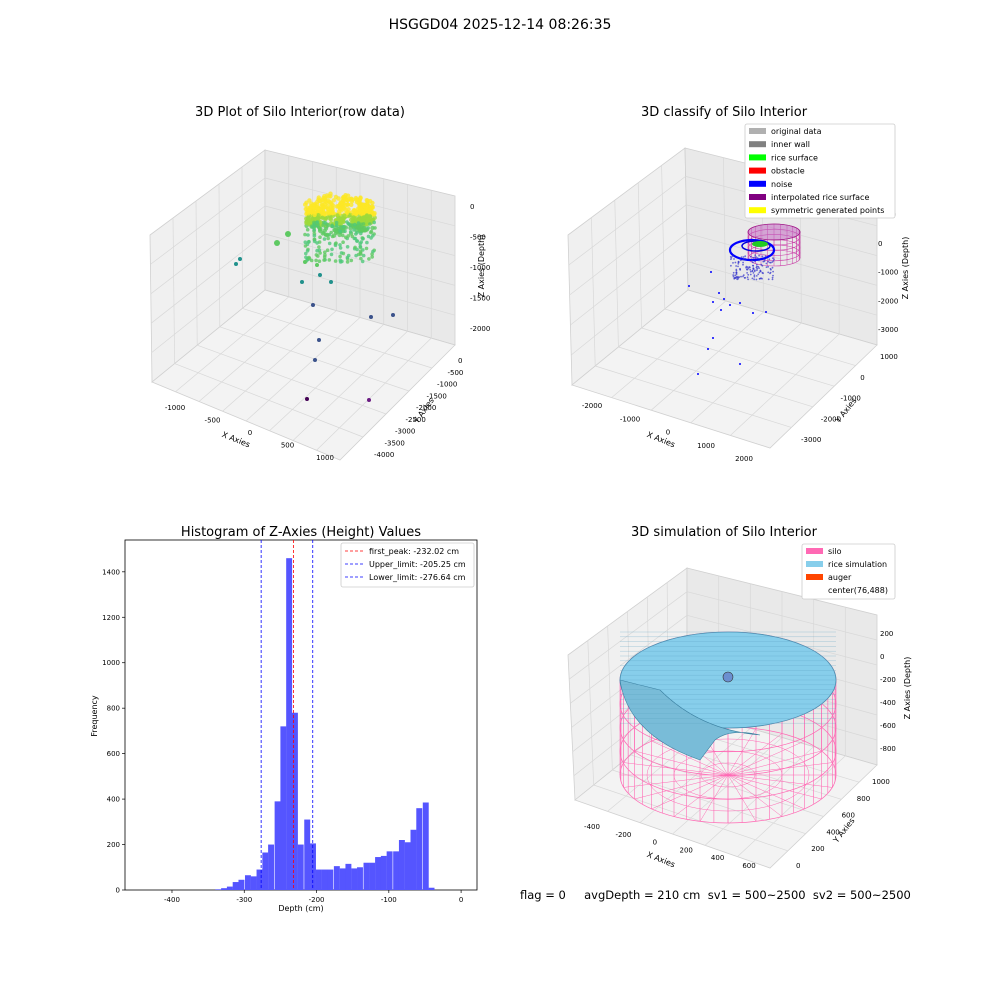 This screenshot has height=1000, width=1000. What do you see at coordinates (456, 373) in the screenshot?
I see `p1-ytick-1: -500` at bounding box center [456, 373].